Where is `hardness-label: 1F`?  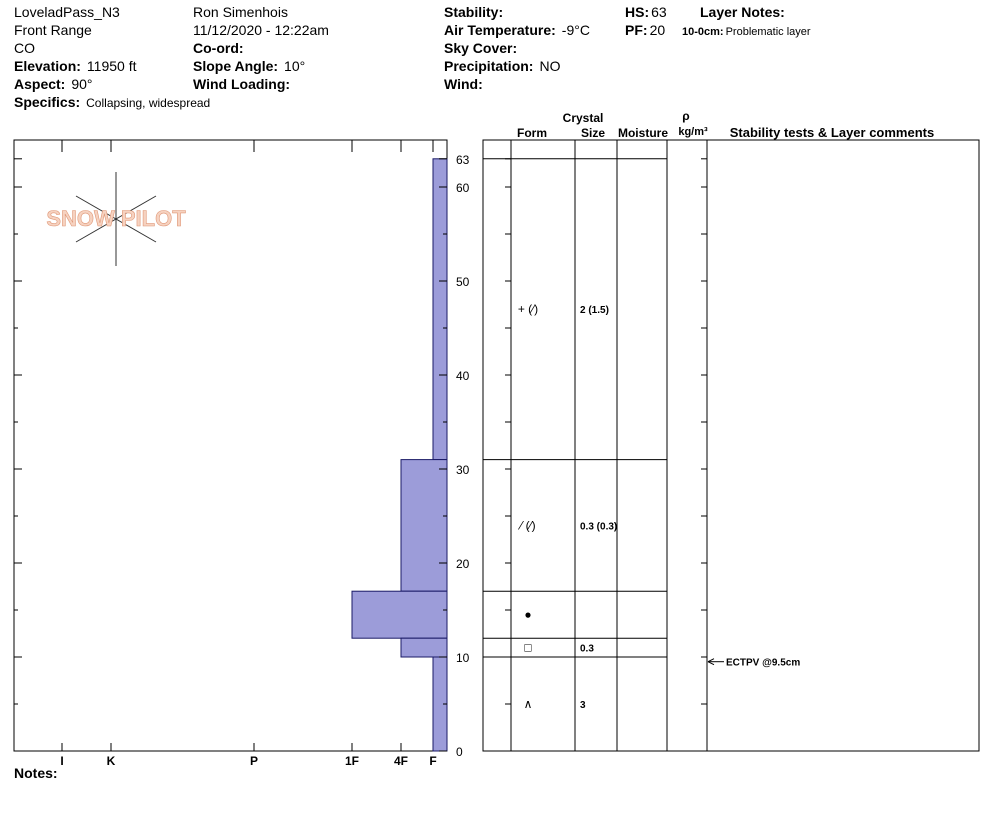
hardness-label: 1F is located at coordinates (352, 761).